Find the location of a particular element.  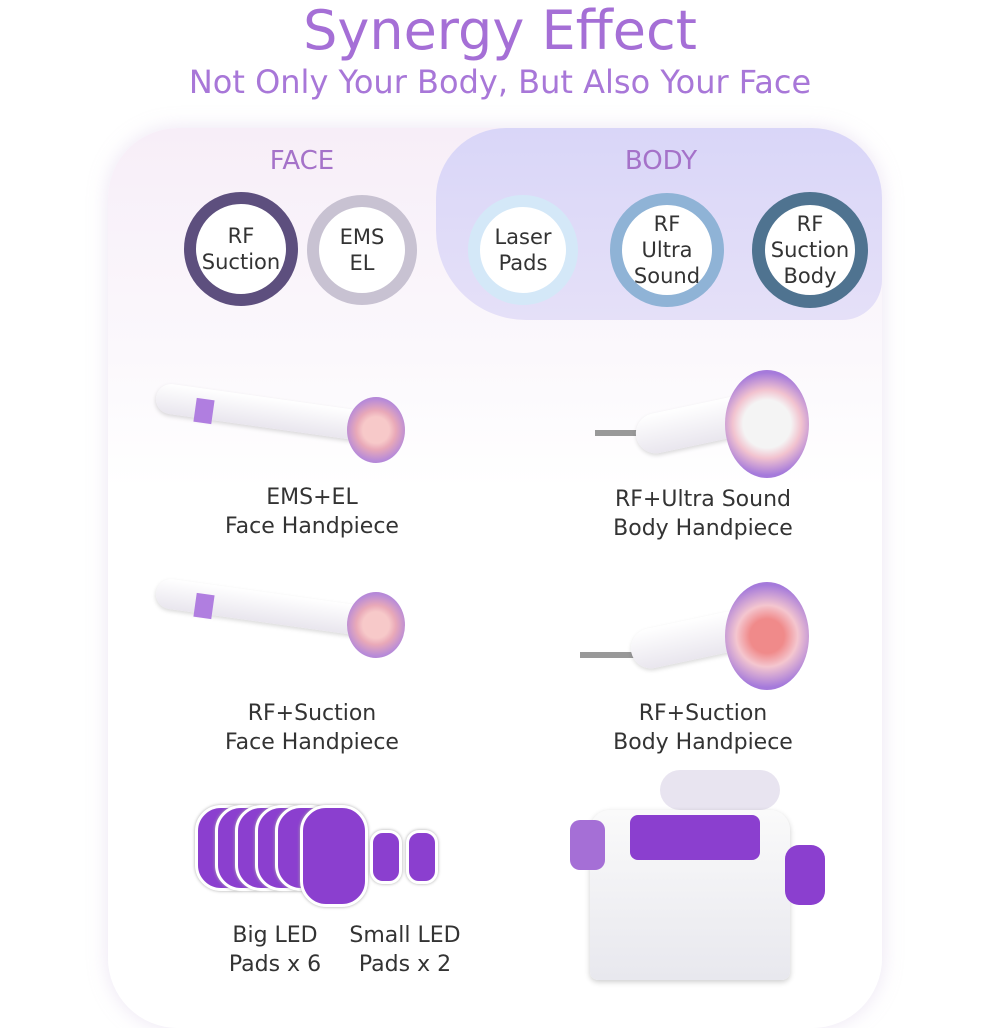

function-label: RF Suction is located at coordinates (241, 249).